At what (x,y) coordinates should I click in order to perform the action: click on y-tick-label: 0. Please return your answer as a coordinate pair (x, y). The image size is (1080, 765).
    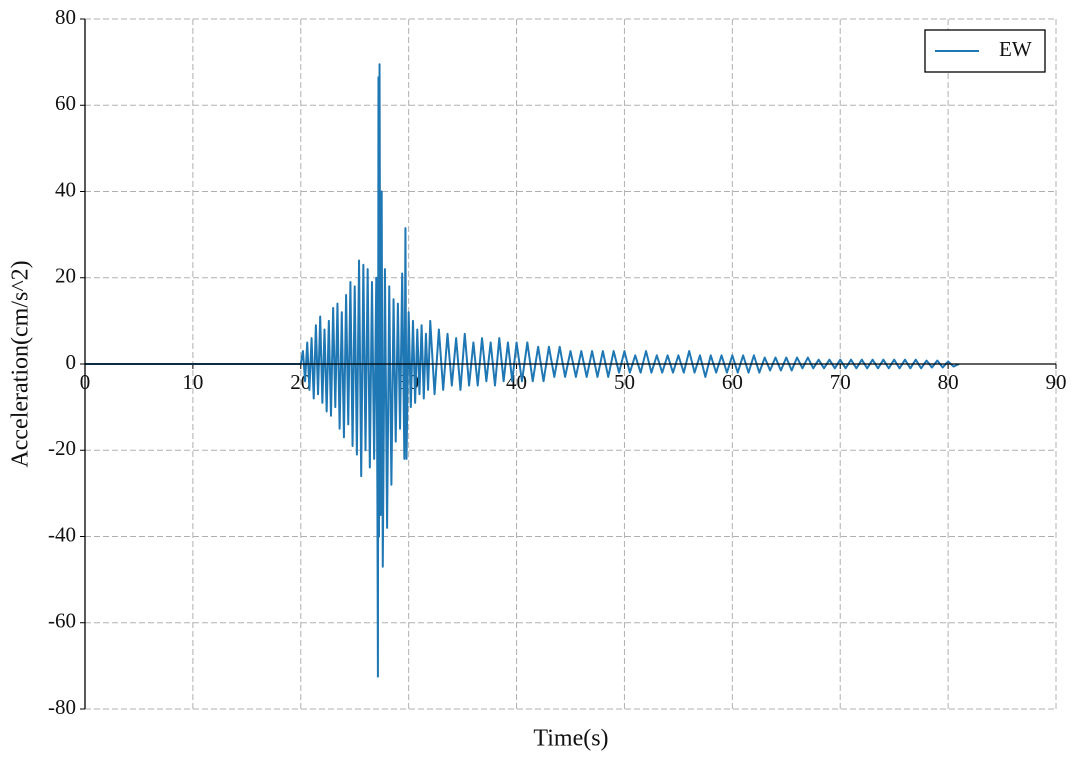
    Looking at the image, I should click on (71, 362).